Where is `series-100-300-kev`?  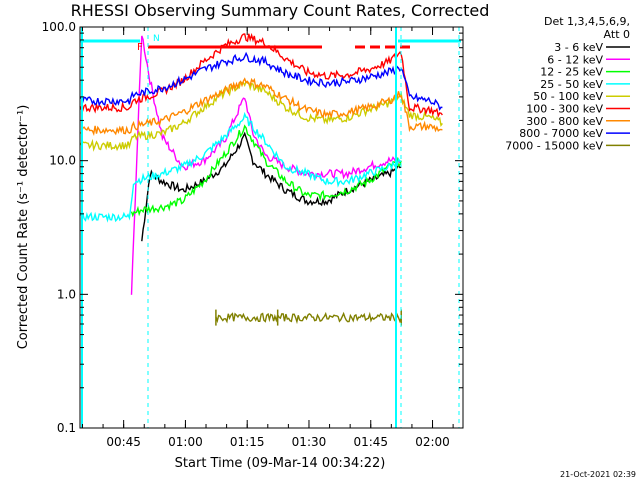 series-100-300-kev is located at coordinates (261, 75).